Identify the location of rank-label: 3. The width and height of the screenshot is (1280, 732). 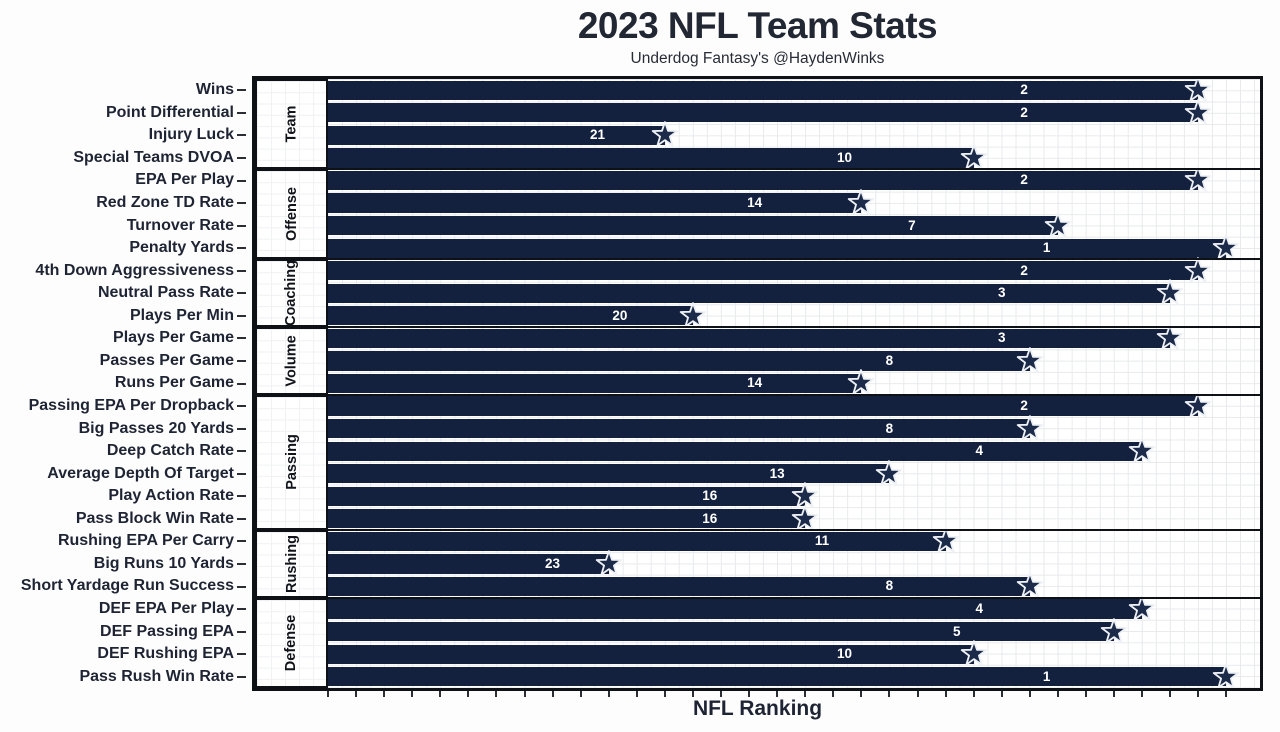
(1001, 338).